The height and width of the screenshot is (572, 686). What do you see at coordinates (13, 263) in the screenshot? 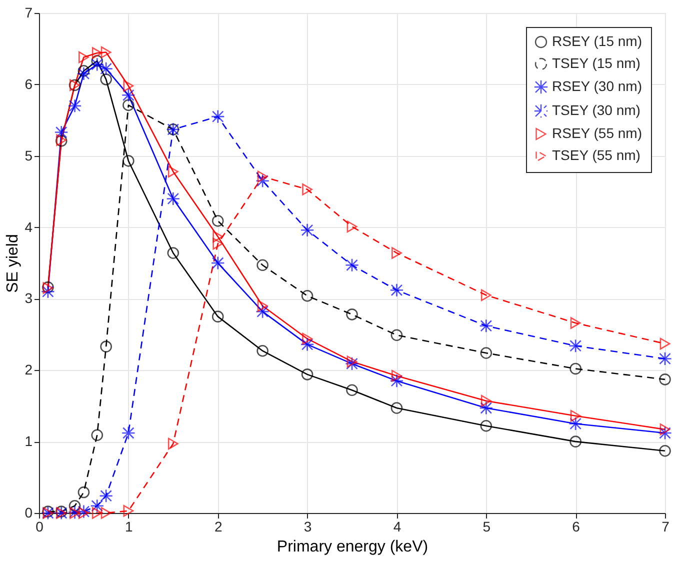
I see `y-axis-title: SE yield` at bounding box center [13, 263].